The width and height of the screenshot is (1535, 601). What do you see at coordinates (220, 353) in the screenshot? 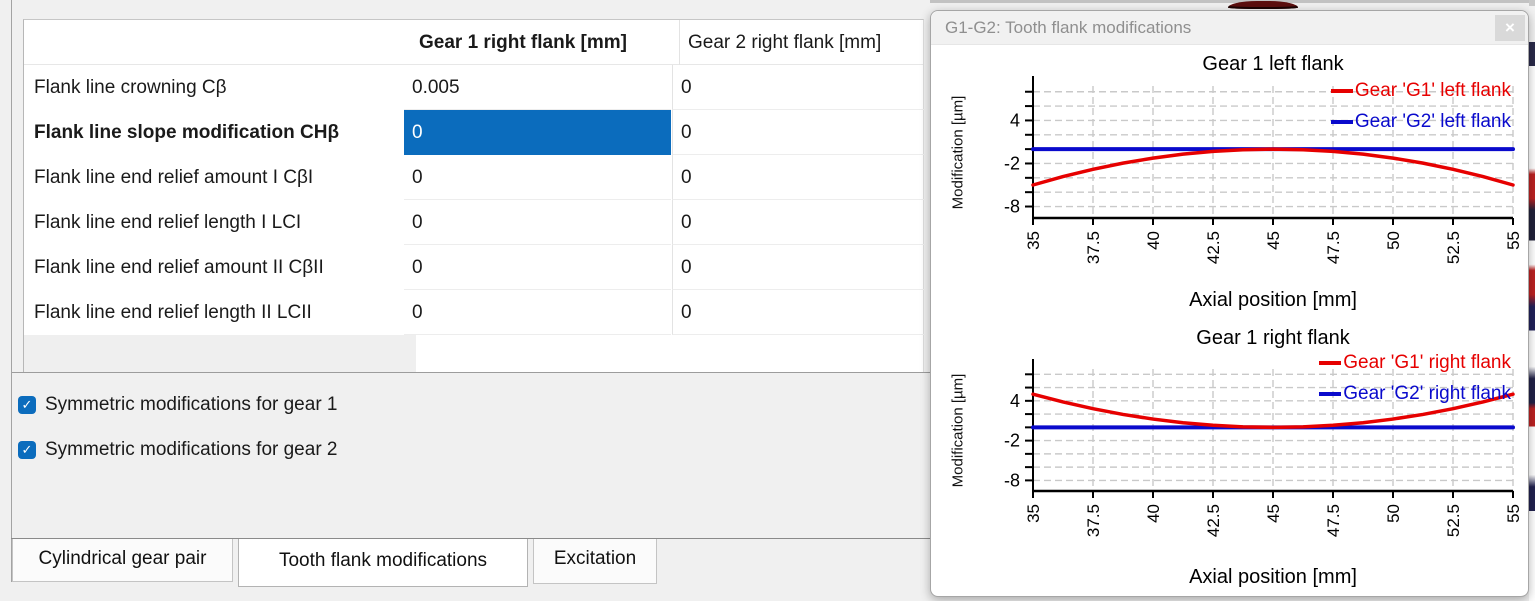
I see `table-footer-area` at bounding box center [220, 353].